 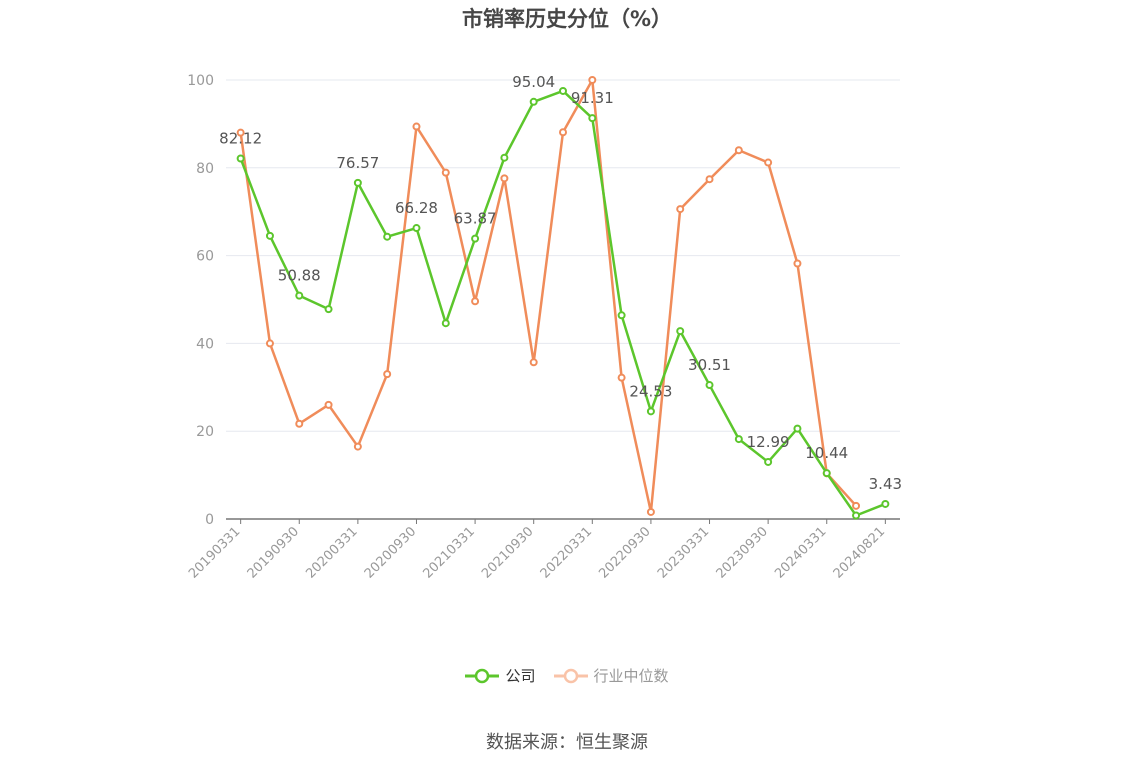 What do you see at coordinates (592, 98) in the screenshot?
I see `data-label: 91.31` at bounding box center [592, 98].